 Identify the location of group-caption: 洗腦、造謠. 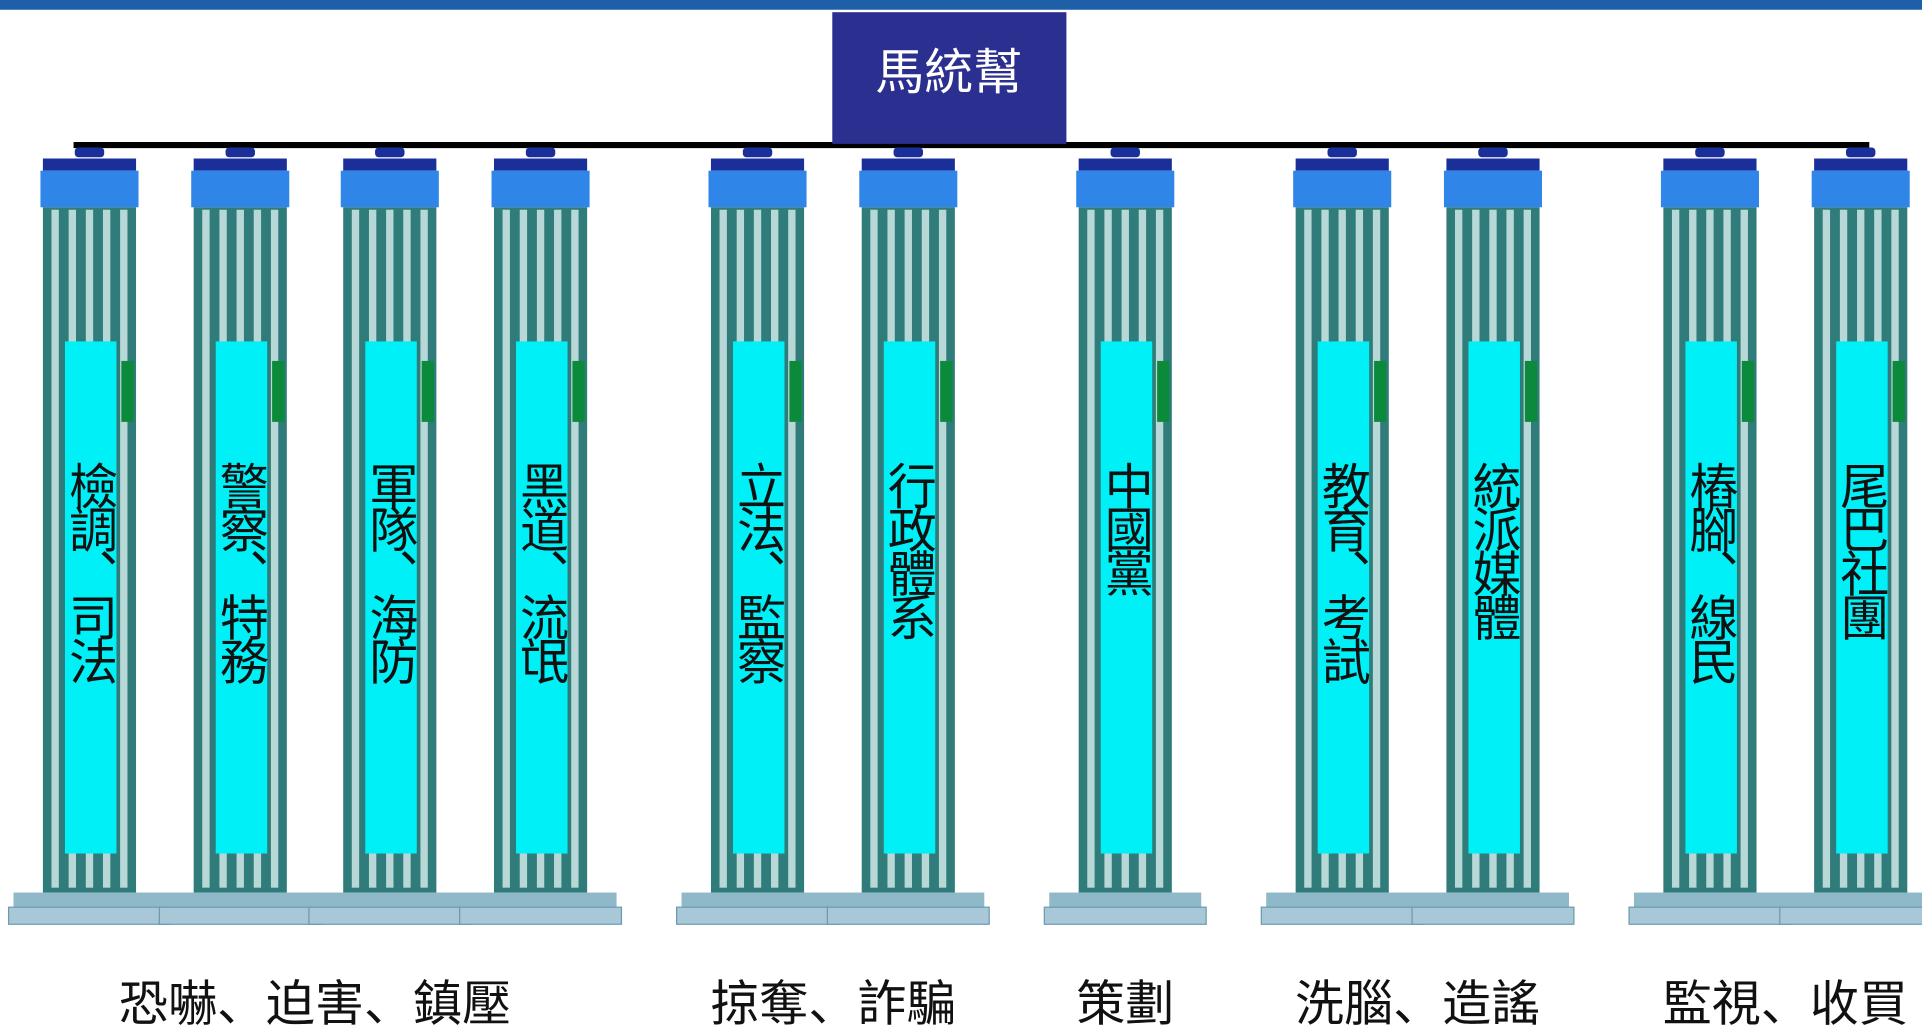
(1417, 1004).